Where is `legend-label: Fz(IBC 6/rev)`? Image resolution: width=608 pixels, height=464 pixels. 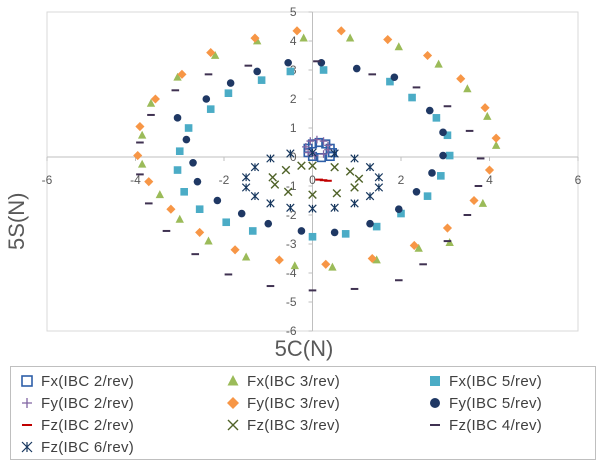 legend-label: Fz(IBC 6/rev) is located at coordinates (88, 447).